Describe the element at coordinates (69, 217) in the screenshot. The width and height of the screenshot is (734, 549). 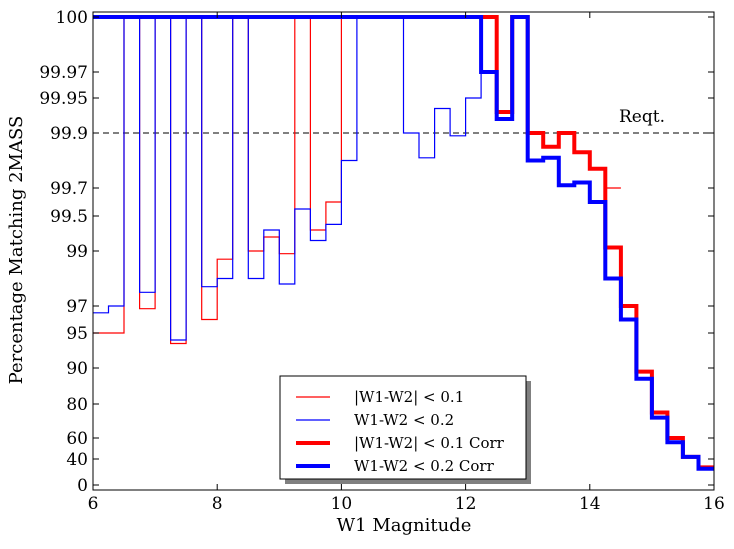
I see `y-tick-label: 99.5` at that location.